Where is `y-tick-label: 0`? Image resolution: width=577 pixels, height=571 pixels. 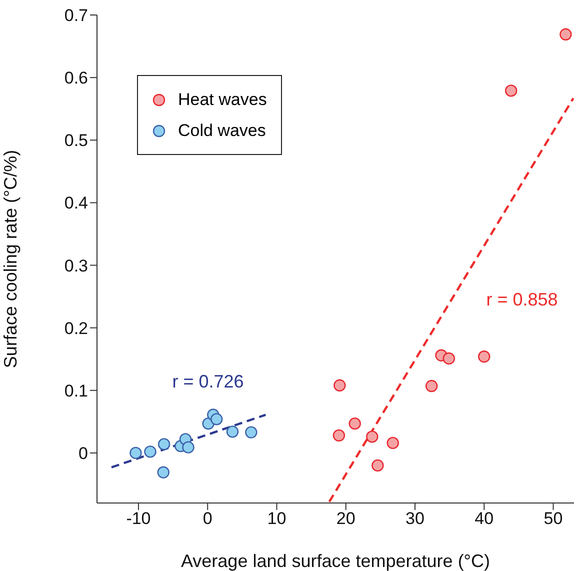
y-tick-label: 0 is located at coordinates (83, 453).